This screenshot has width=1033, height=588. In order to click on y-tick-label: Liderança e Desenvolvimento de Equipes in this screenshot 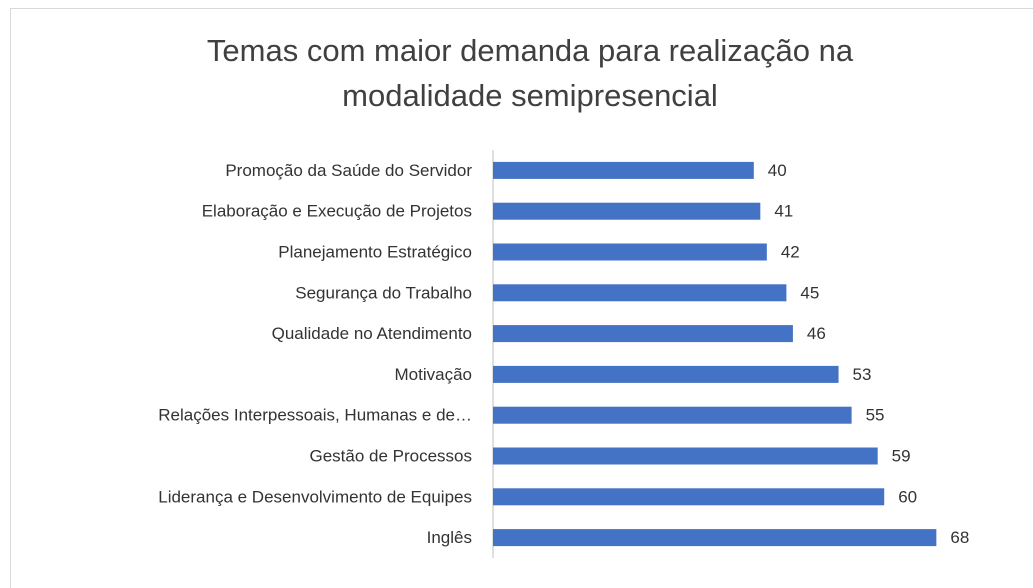, I will do `click(315, 496)`.